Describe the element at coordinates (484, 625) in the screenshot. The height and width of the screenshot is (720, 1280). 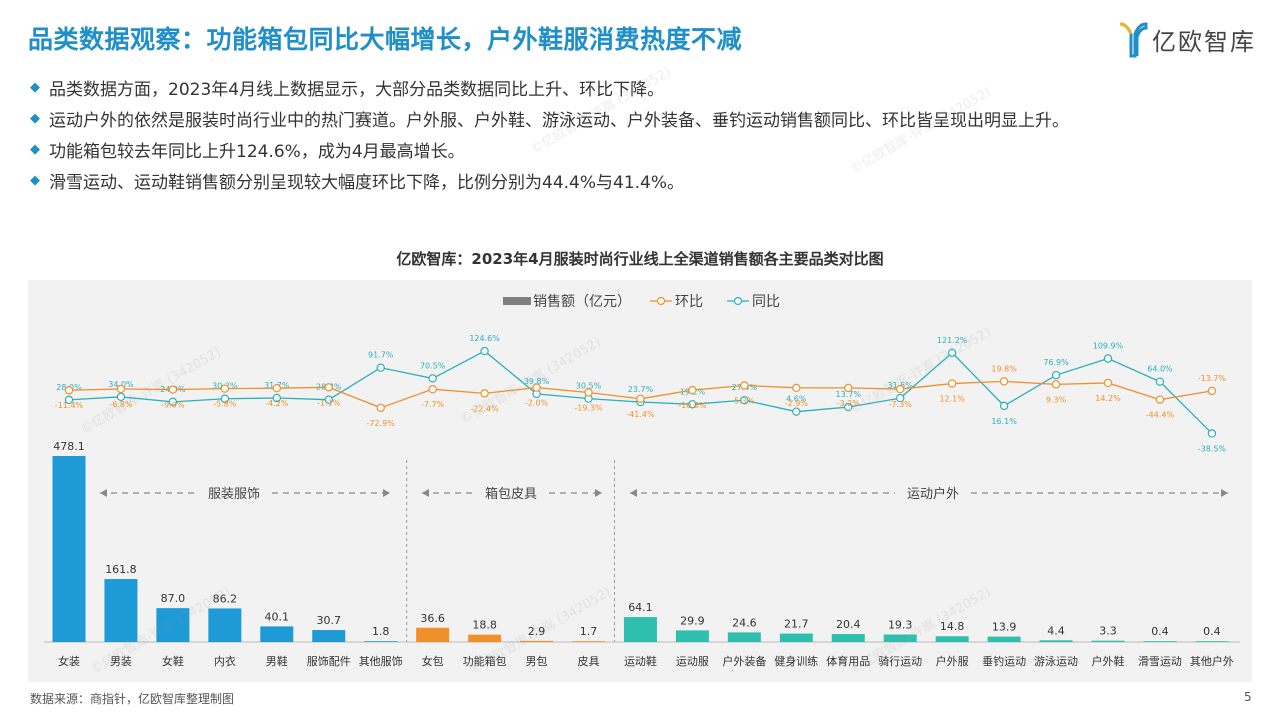
I see `bar-value-label: 18.8` at that location.